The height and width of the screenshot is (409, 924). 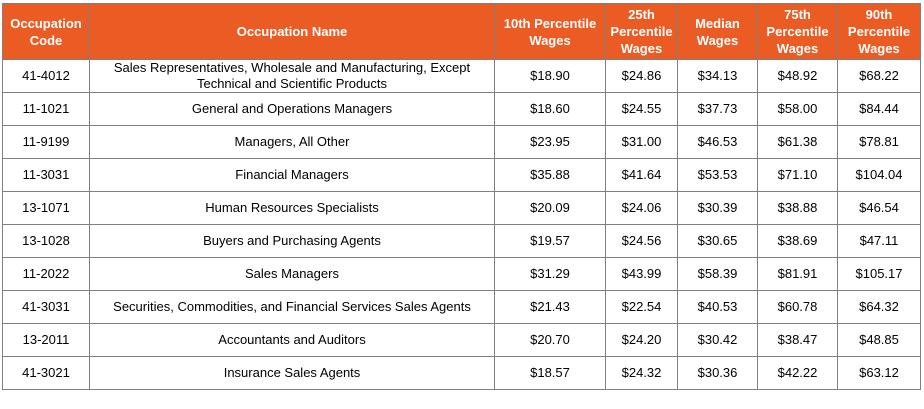 What do you see at coordinates (641, 241) in the screenshot?
I see `cell-25th-percentile: $24.56` at bounding box center [641, 241].